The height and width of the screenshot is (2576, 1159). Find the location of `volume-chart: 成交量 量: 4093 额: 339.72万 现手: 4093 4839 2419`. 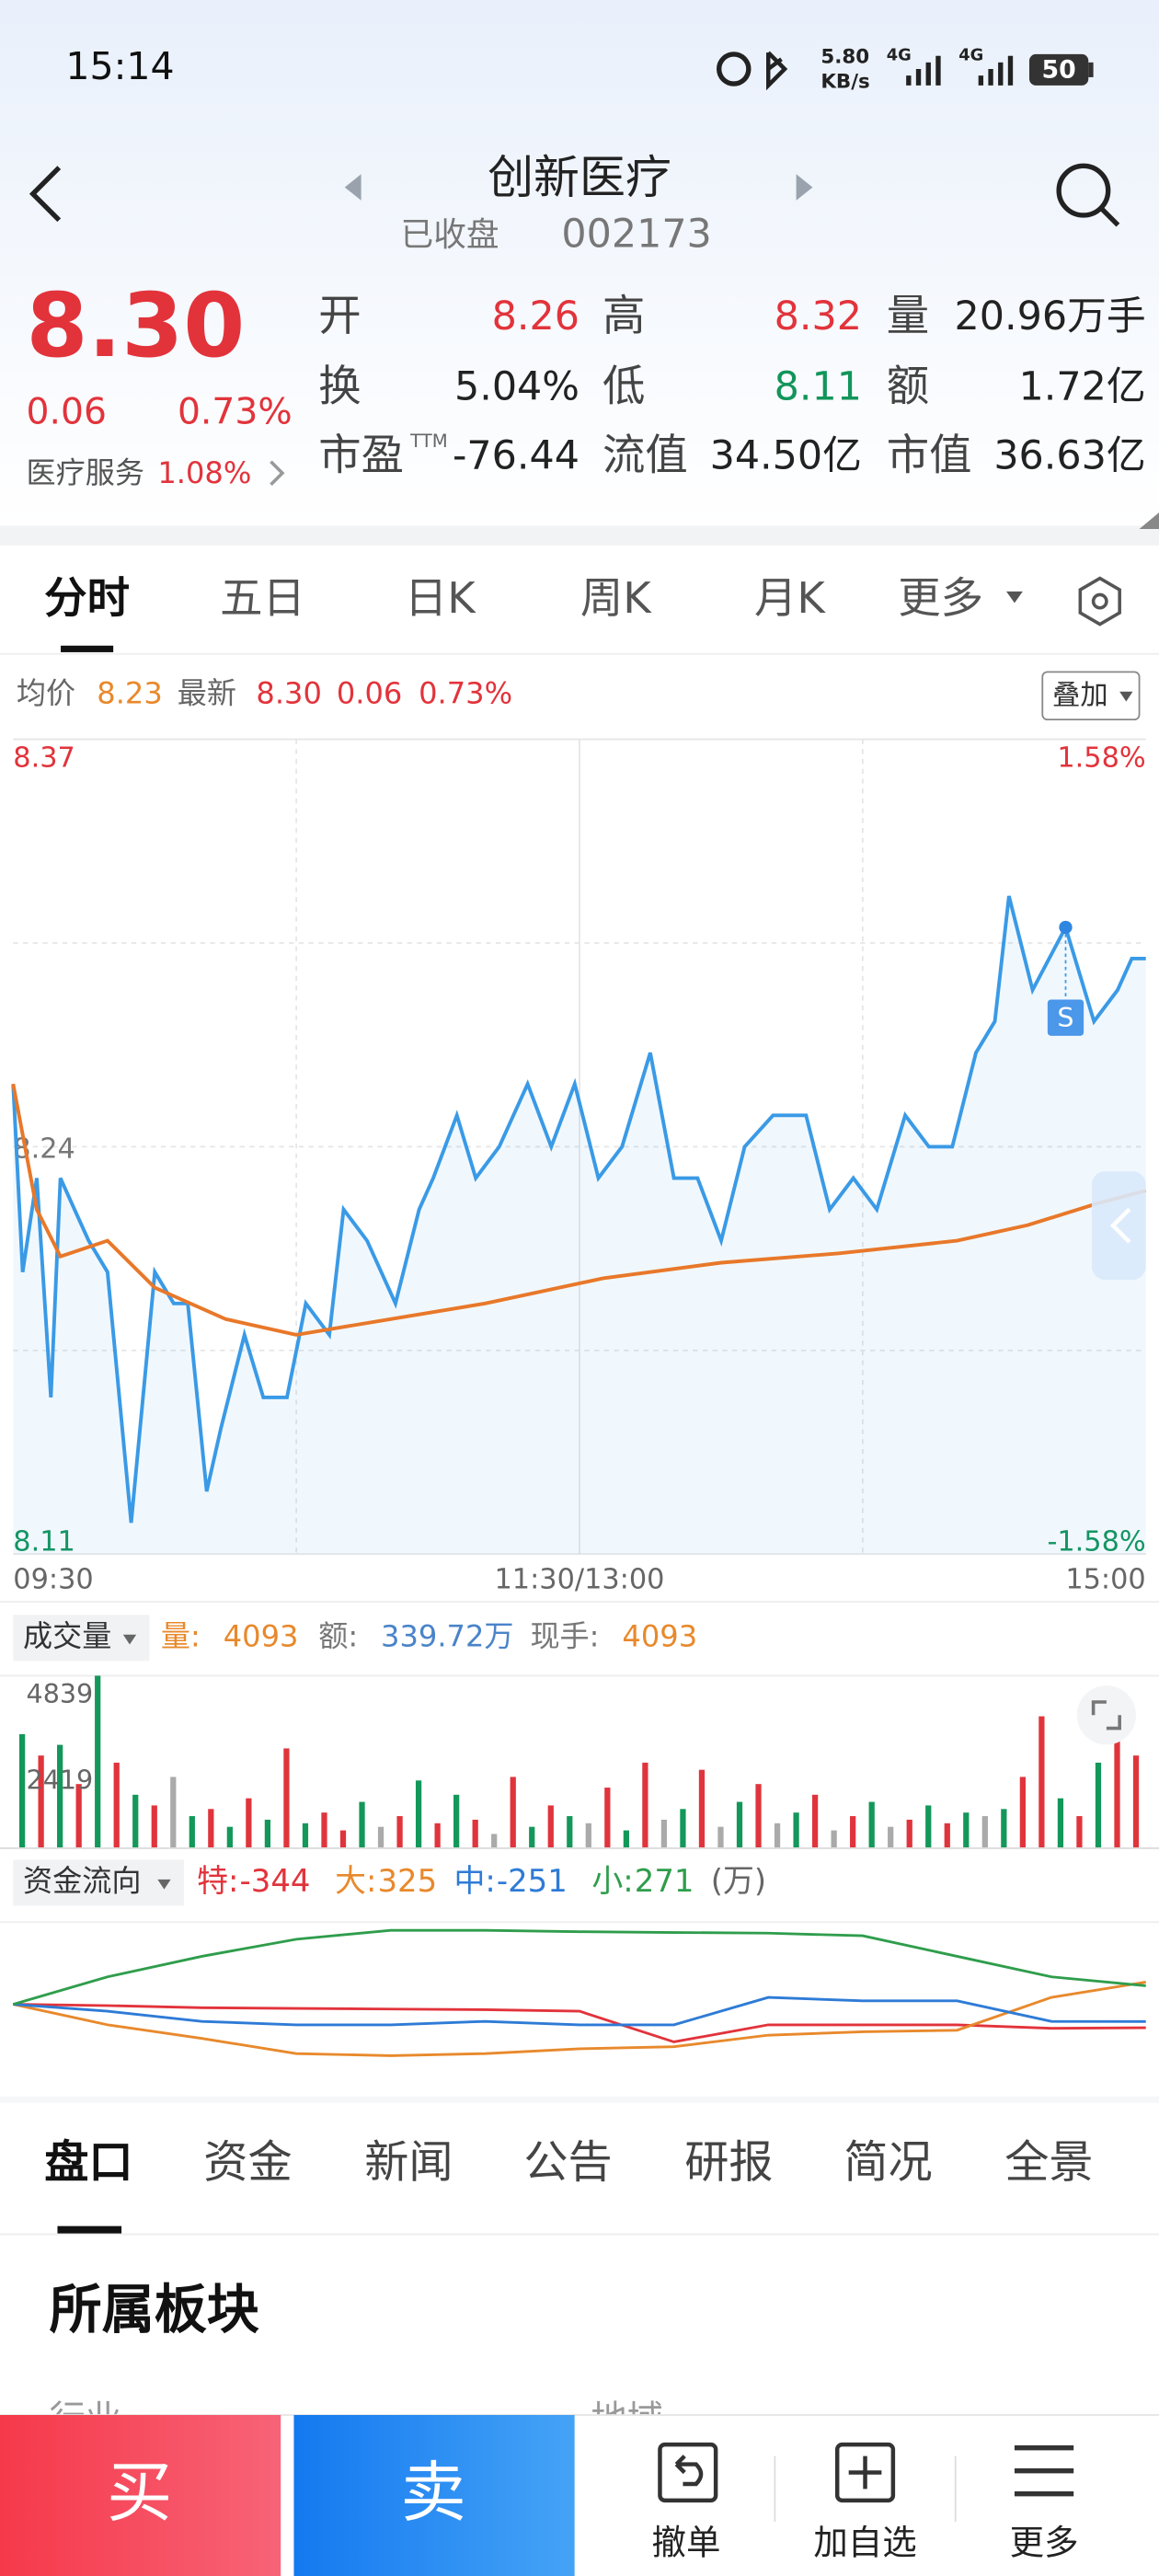

volume-chart: 成交量 量: 4093 额: 339.72万 现手: 4093 4839 2419 is located at coordinates (579, 1732).